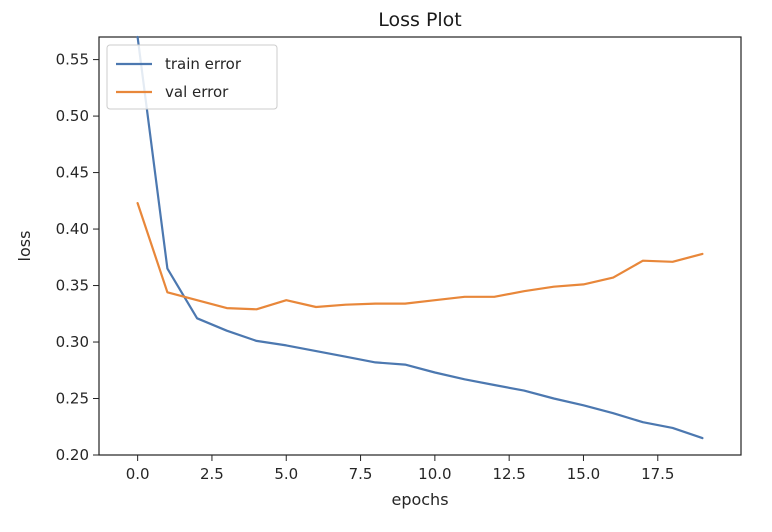 The width and height of the screenshot is (772, 532). What do you see at coordinates (72, 116) in the screenshot?
I see `y-tick-label: 0.50` at bounding box center [72, 116].